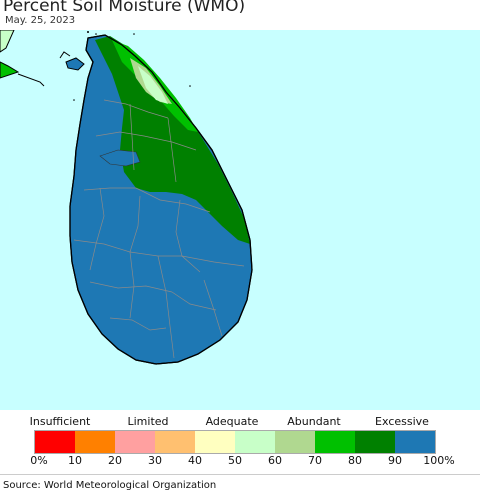  Describe the element at coordinates (395, 460) in the screenshot. I see `legend-tick-label: 90` at that location.